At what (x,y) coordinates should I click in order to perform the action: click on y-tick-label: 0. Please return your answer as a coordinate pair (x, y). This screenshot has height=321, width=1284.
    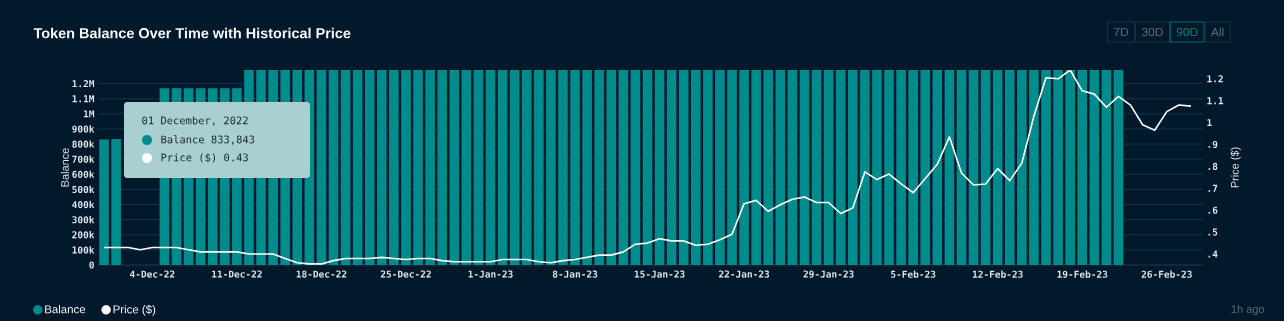
    Looking at the image, I should click on (91, 265).